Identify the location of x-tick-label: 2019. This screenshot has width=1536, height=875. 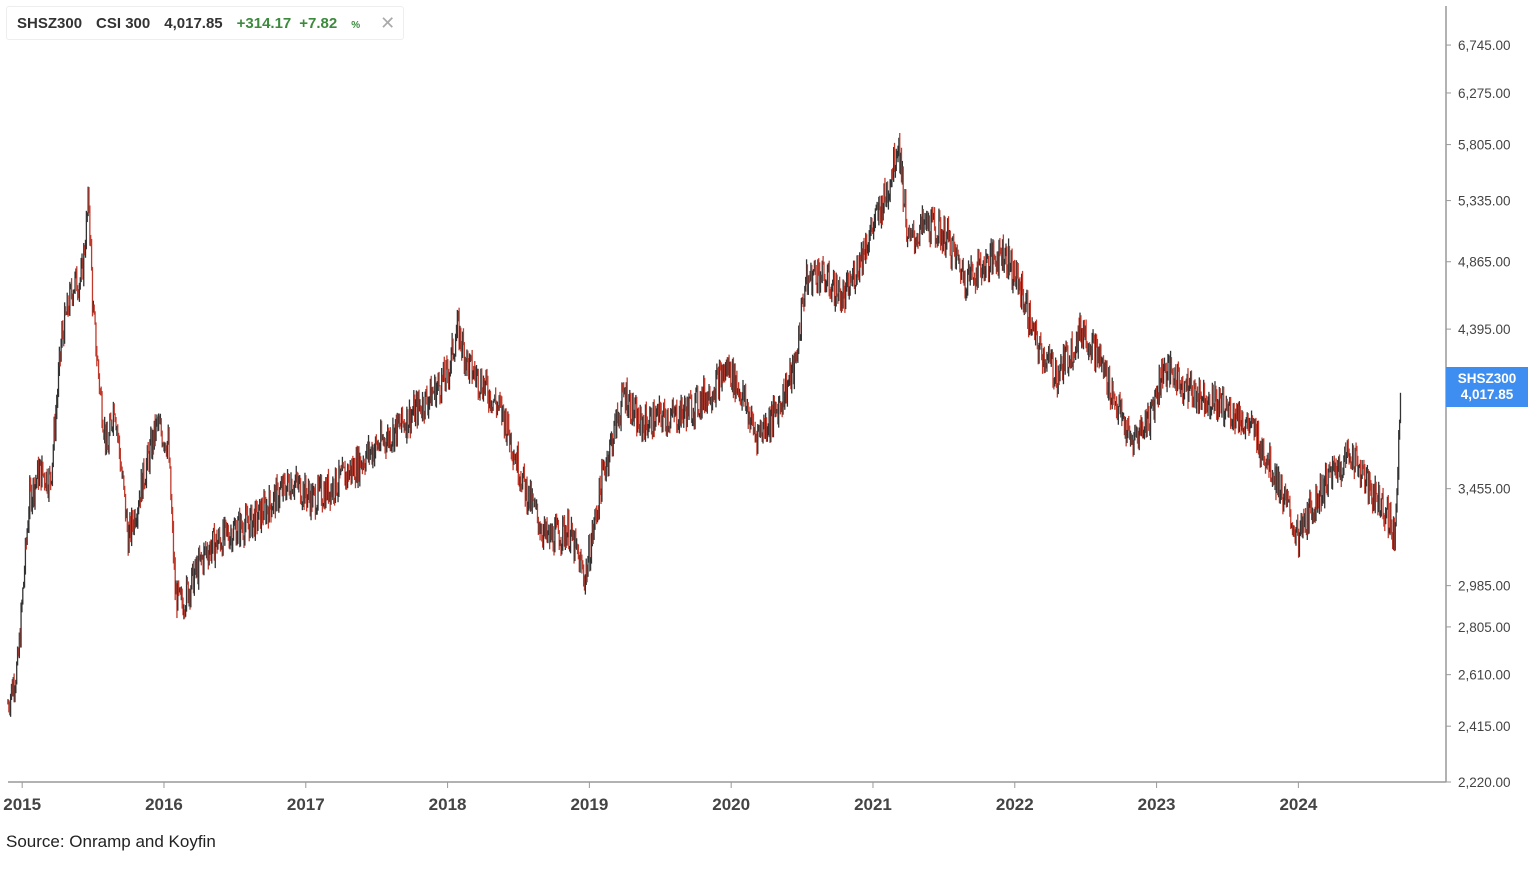
(589, 804).